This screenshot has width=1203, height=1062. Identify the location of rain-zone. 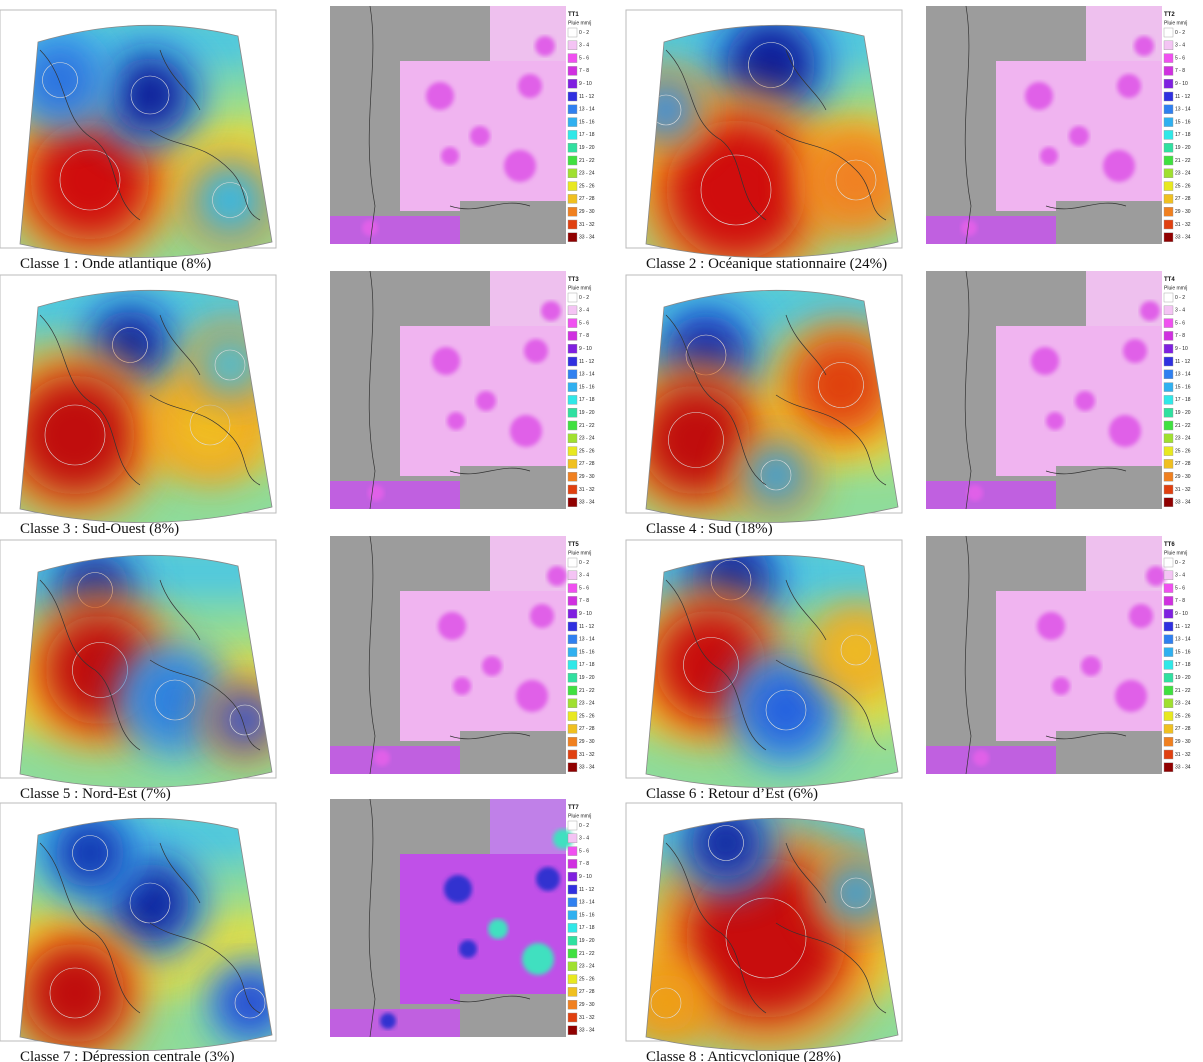
(991, 230).